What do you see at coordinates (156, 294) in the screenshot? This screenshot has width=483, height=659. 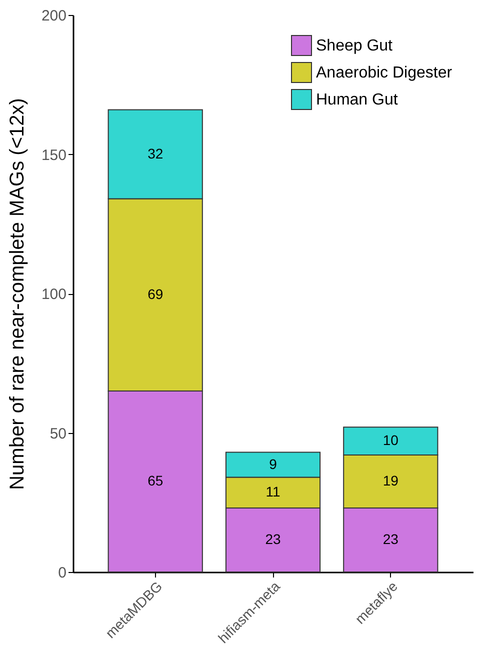 I see `data-label: 69` at bounding box center [156, 294].